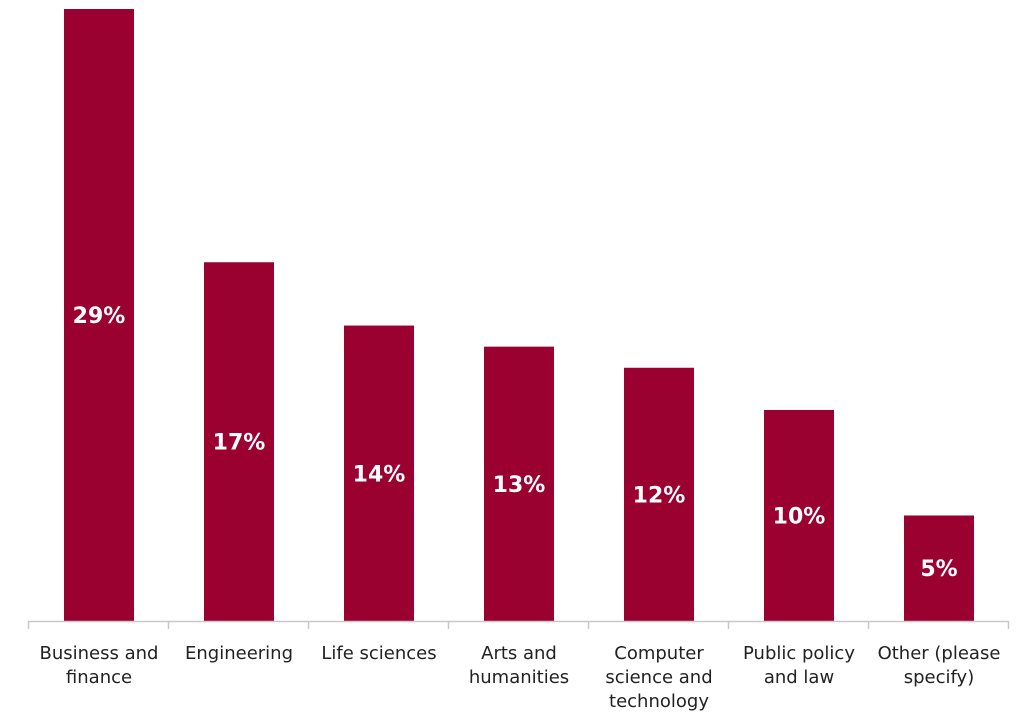 This screenshot has height=721, width=1032. I want to click on category-label-line: Engineering, so click(239, 653).